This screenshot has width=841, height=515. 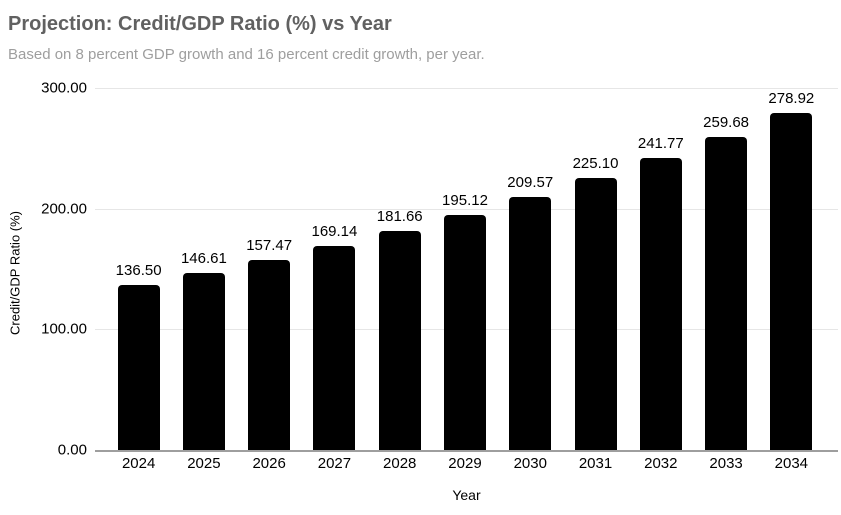 What do you see at coordinates (64, 329) in the screenshot?
I see `y-tick-label: 100.00` at bounding box center [64, 329].